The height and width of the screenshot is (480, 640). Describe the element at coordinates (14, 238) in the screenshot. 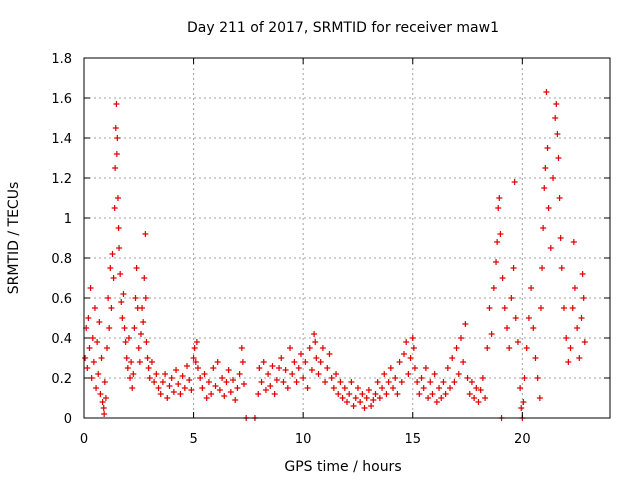

I see `y-axis-label: SRMTID / TECUs` at that location.